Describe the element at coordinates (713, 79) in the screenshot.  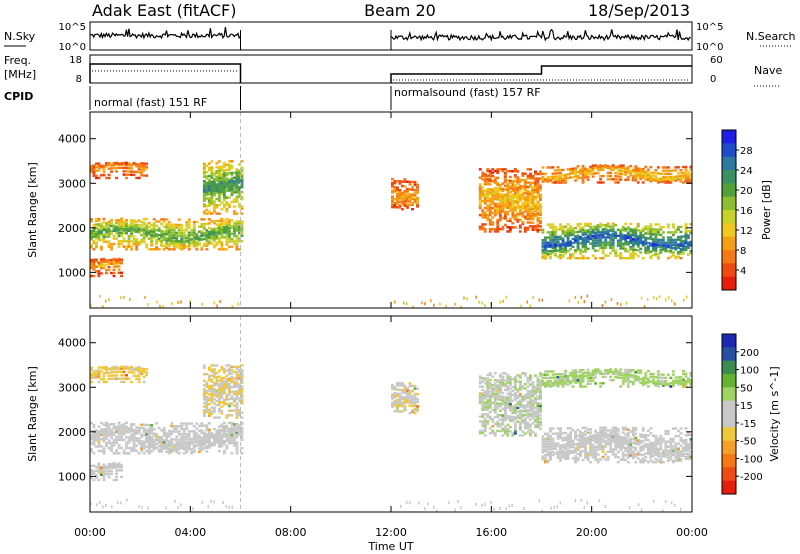
I see `nave-tick-bottom: 0` at that location.